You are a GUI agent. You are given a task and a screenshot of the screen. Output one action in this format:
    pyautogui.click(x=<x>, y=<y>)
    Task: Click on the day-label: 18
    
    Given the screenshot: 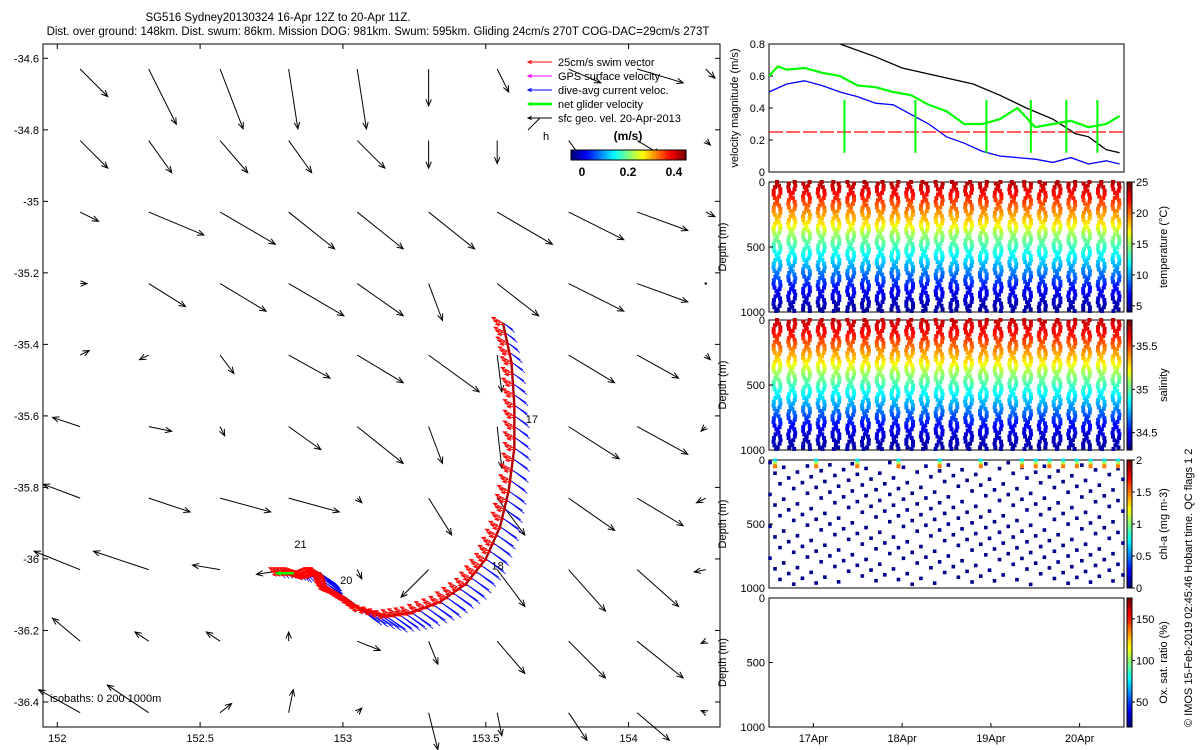 What is the action you would take?
    pyautogui.click(x=497, y=567)
    